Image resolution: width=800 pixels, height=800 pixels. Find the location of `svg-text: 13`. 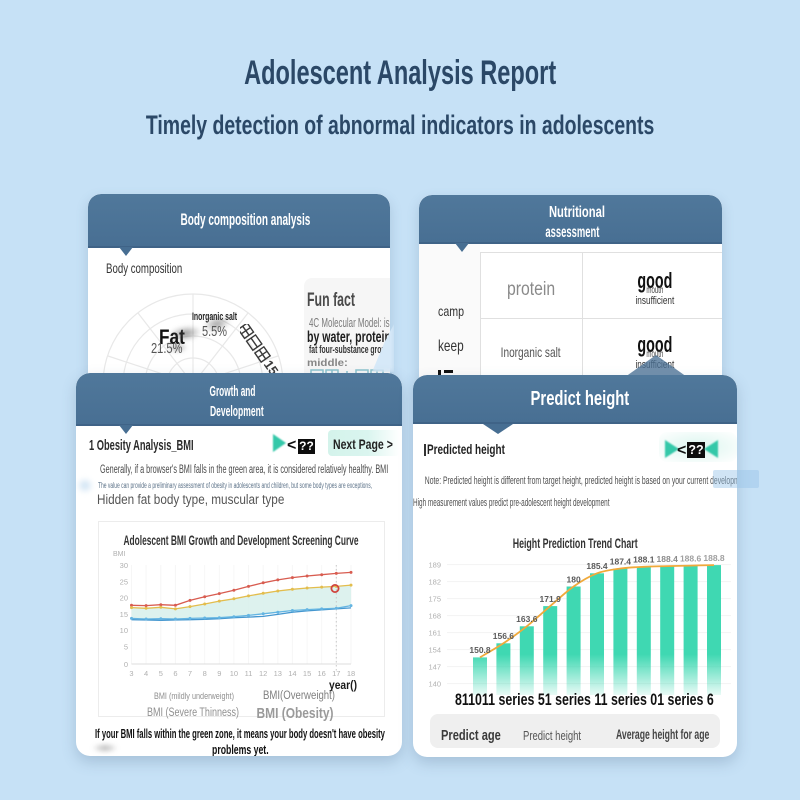

svg-text: 13 is located at coordinates (278, 673).